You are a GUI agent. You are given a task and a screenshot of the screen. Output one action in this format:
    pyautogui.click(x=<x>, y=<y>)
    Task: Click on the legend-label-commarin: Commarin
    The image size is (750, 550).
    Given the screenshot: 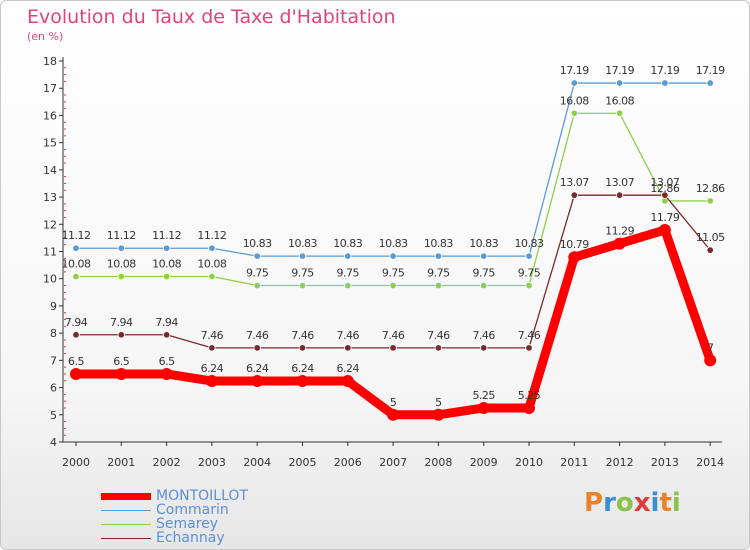 What is the action you would take?
    pyautogui.click(x=192, y=510)
    